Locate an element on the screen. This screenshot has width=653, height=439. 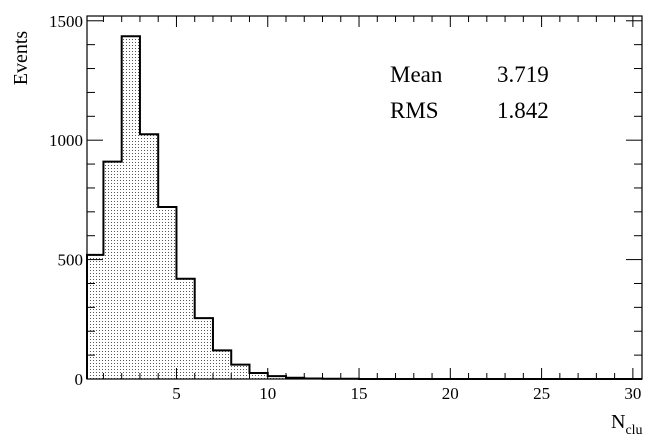
y-axis-title: Events is located at coordinates (21, 58).